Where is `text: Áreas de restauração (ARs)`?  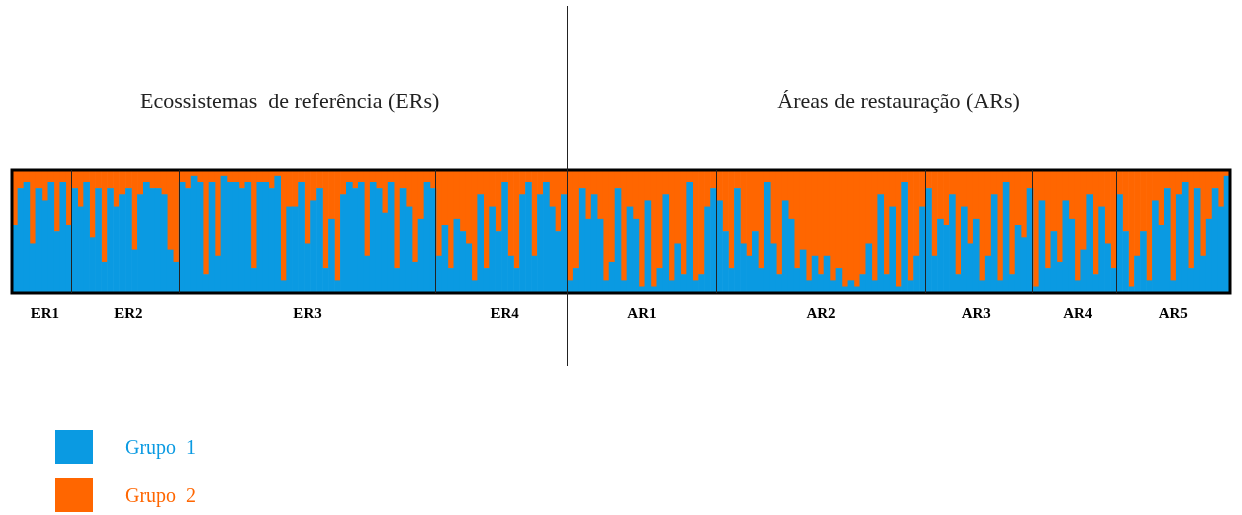
text: Áreas de restauração (ARs) is located at coordinates (898, 101).